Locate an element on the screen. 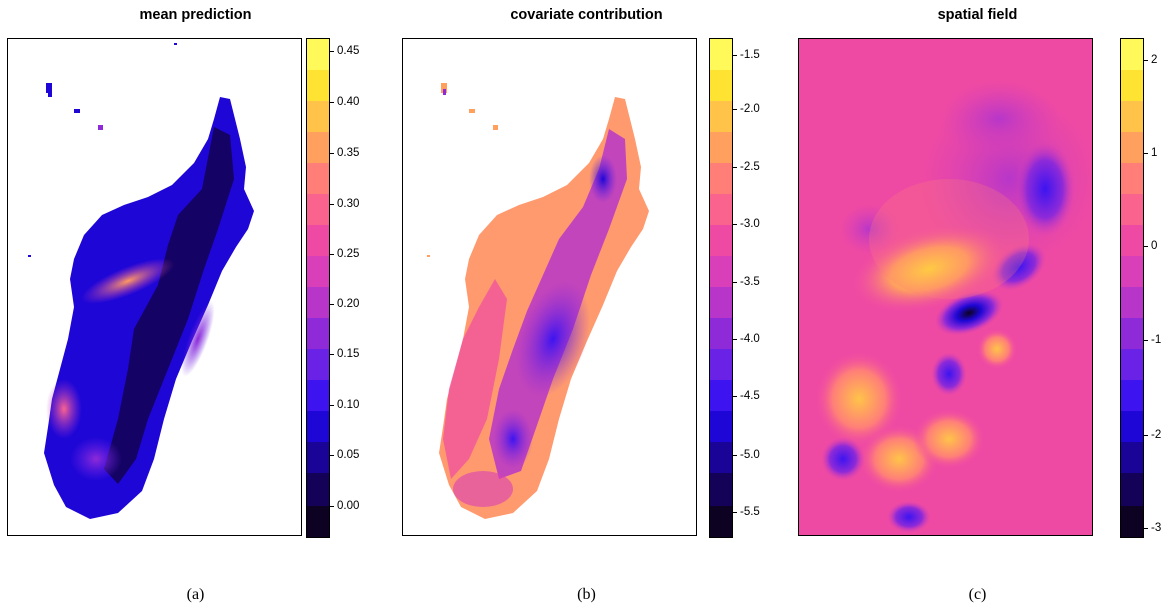 The image size is (1173, 609). colorbar-tick-label: -1.5 is located at coordinates (750, 55).